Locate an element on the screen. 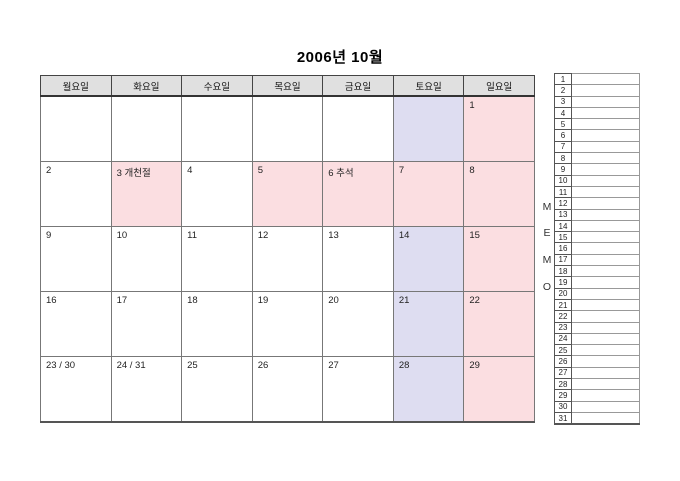 This screenshot has height=481, width=680. memo-letter: E is located at coordinates (547, 233).